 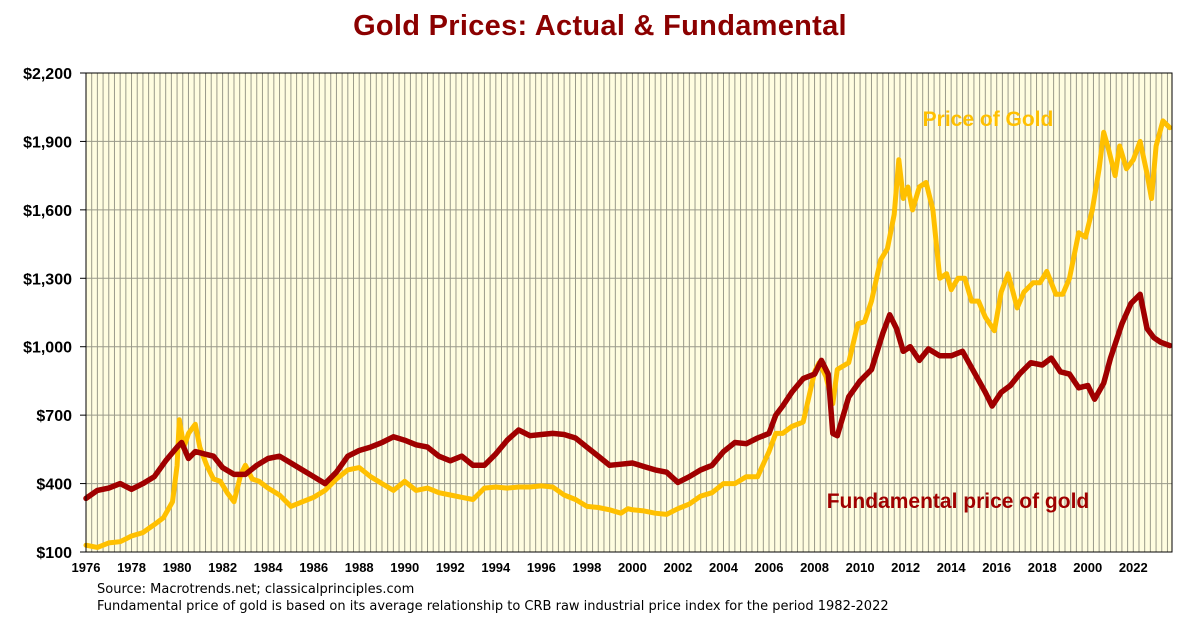 What do you see at coordinates (450, 567) in the screenshot?
I see `x-tick-label: 1992` at bounding box center [450, 567].